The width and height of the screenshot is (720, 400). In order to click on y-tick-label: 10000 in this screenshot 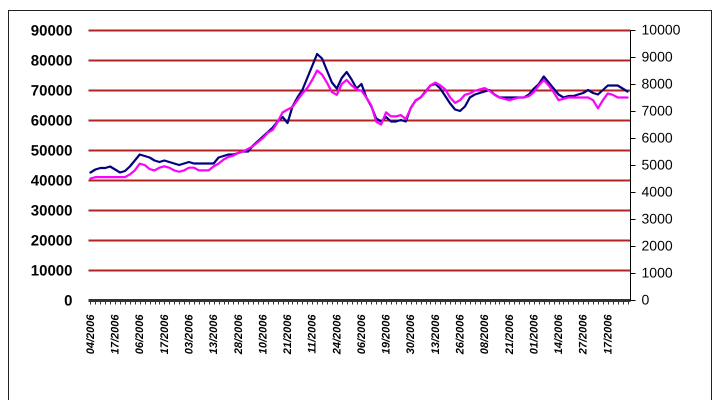, I will do `click(51, 271)`.